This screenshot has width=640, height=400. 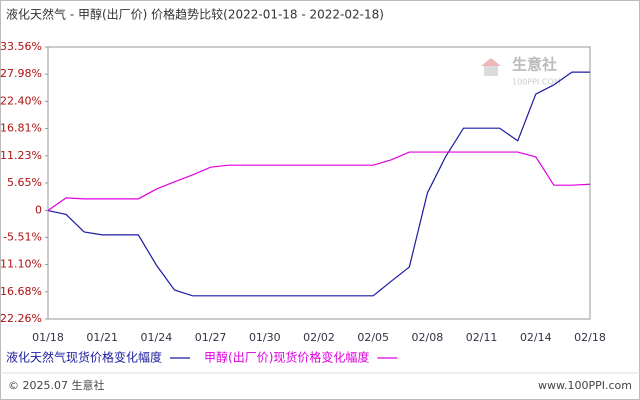 I want to click on y-tick-label: 33.56%, so click(x=21, y=46).